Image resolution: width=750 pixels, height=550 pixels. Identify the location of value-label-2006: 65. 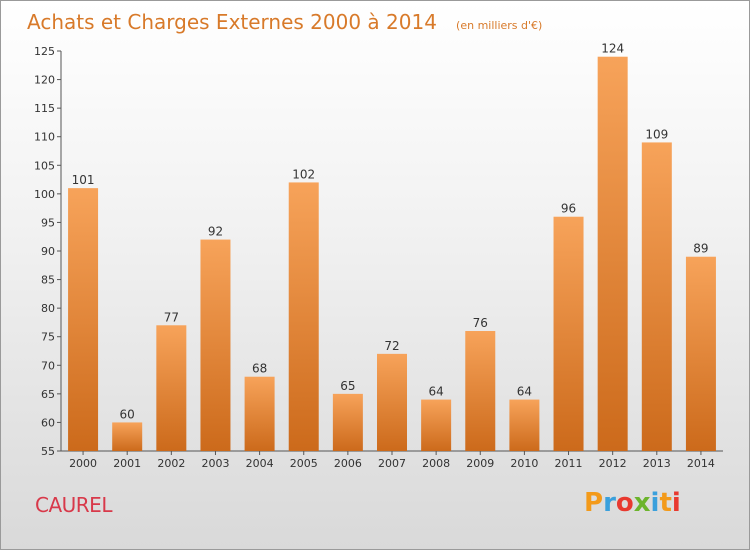
(347, 386).